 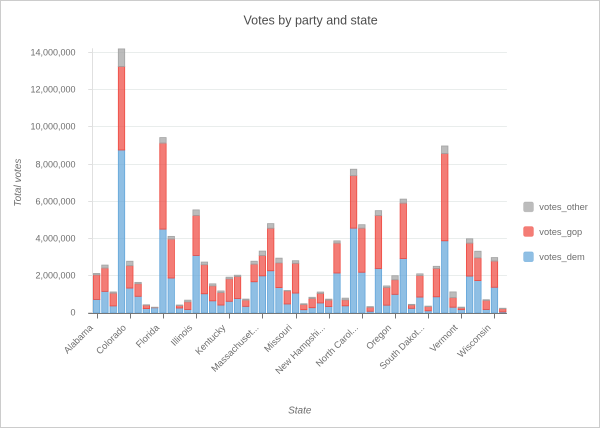 What do you see at coordinates (300, 410) in the screenshot?
I see `svg-text: State` at bounding box center [300, 410].